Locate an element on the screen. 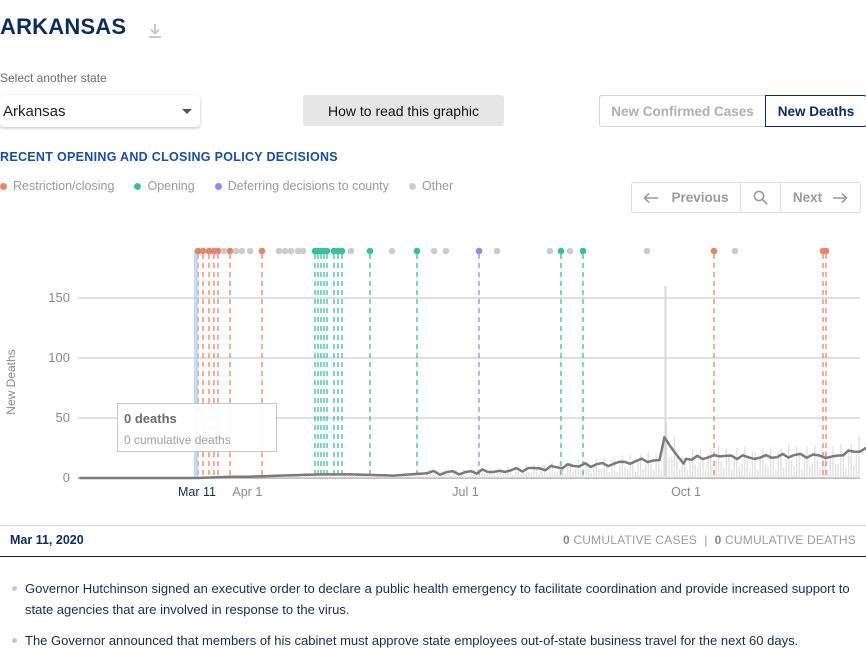 The width and height of the screenshot is (866, 672). toggle-new-deaths: New Deaths is located at coordinates (815, 111).